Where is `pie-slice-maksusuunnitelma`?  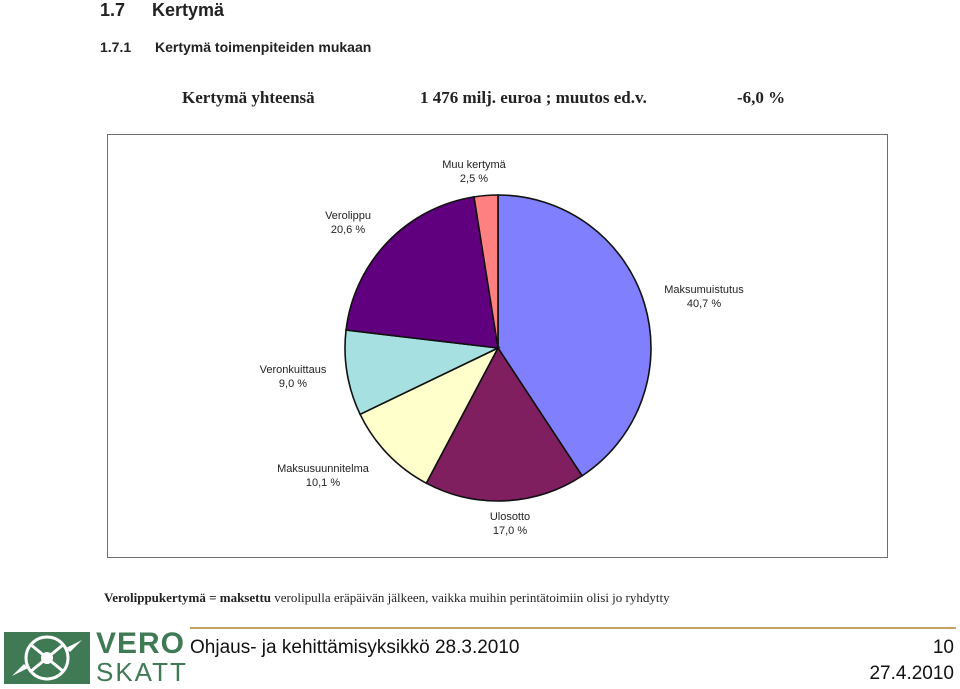
pie-slice-maksusuunnitelma is located at coordinates (429, 415).